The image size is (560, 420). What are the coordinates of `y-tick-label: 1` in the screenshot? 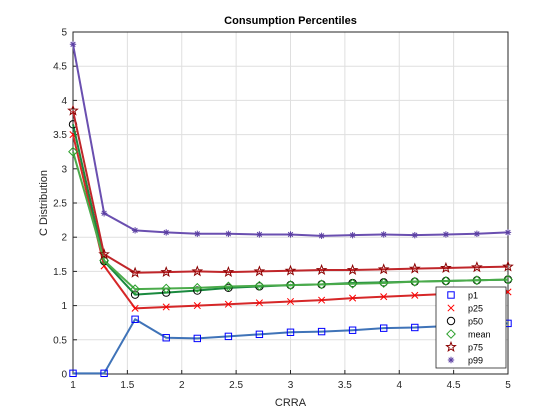 It's located at (64, 306).